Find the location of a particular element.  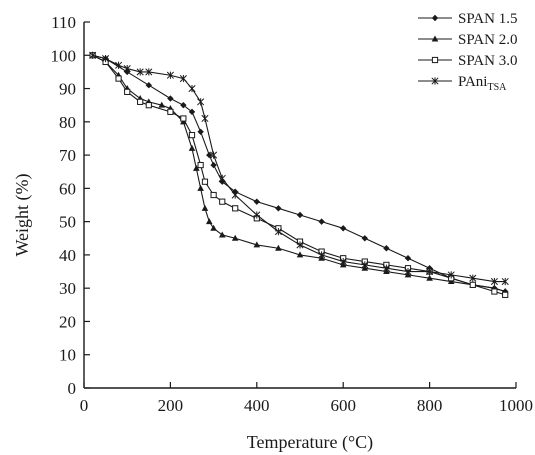

y-tick-label: 50 is located at coordinates (67, 222).